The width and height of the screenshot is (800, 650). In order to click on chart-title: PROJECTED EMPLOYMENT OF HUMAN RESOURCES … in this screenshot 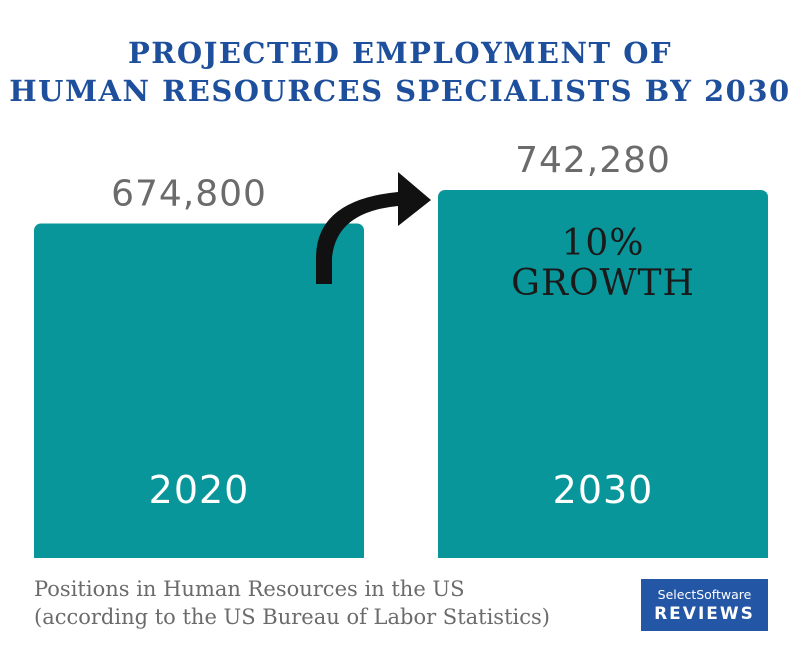, I will do `click(400, 72)`.